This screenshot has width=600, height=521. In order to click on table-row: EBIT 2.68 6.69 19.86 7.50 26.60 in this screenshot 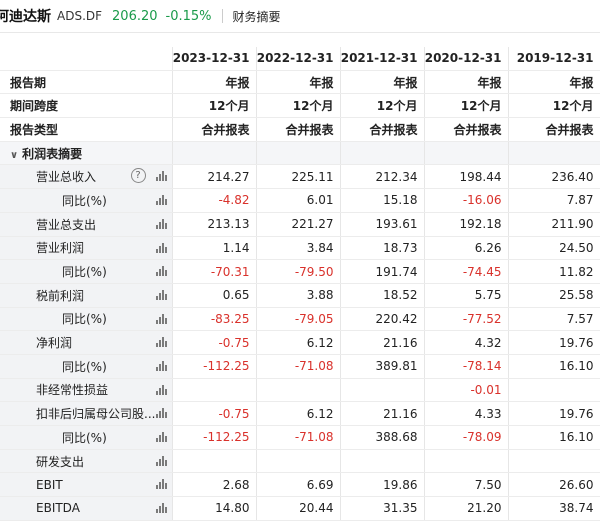, I will do `click(300, 485)`.